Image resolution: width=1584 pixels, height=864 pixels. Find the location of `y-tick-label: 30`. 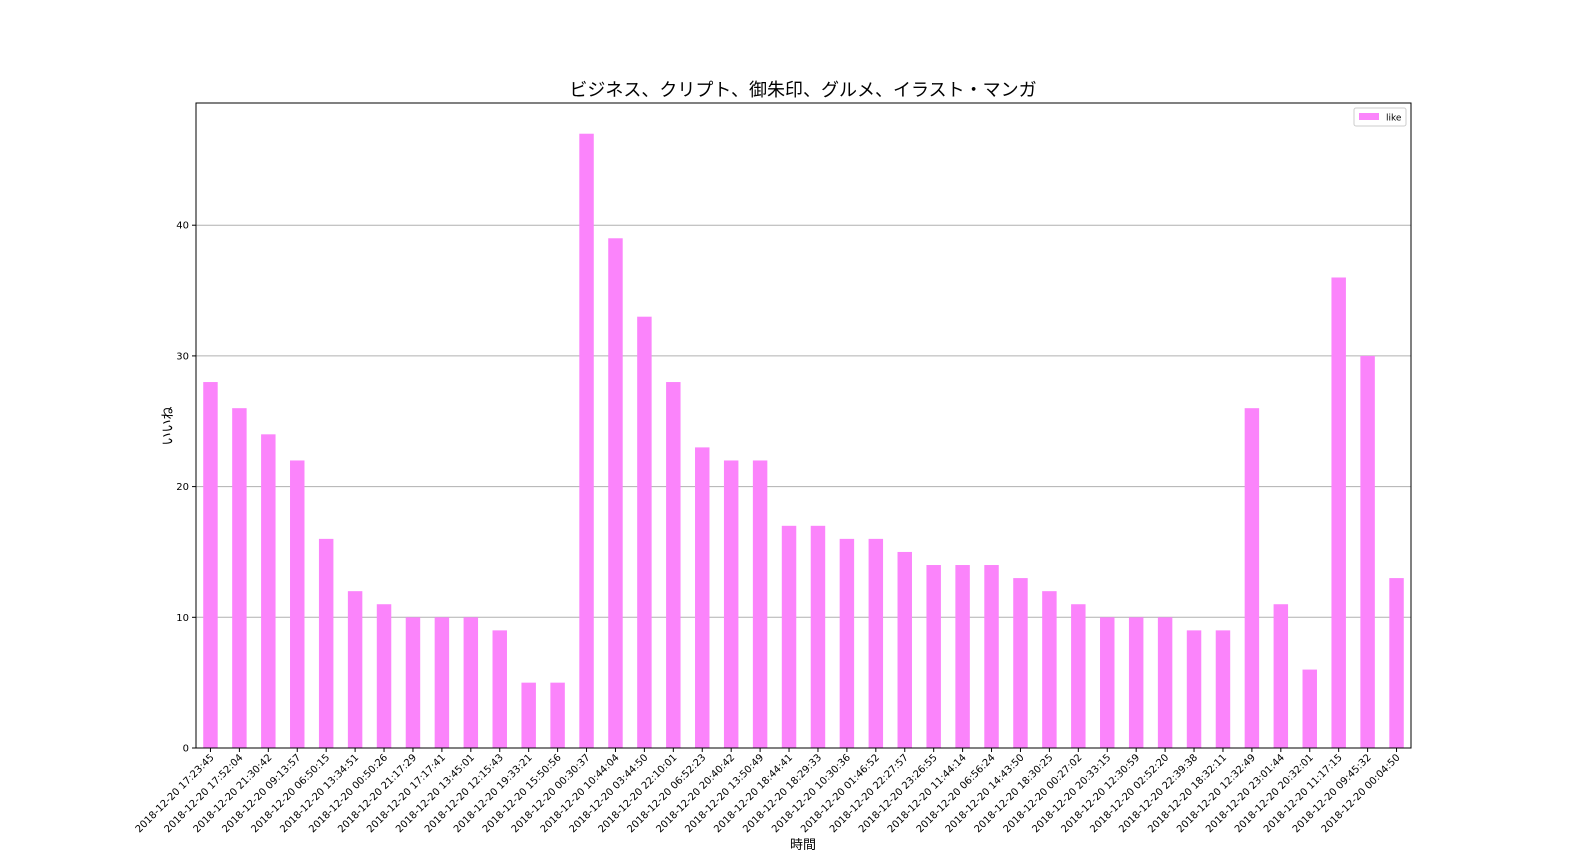

y-tick-label: 30 is located at coordinates (182, 356).